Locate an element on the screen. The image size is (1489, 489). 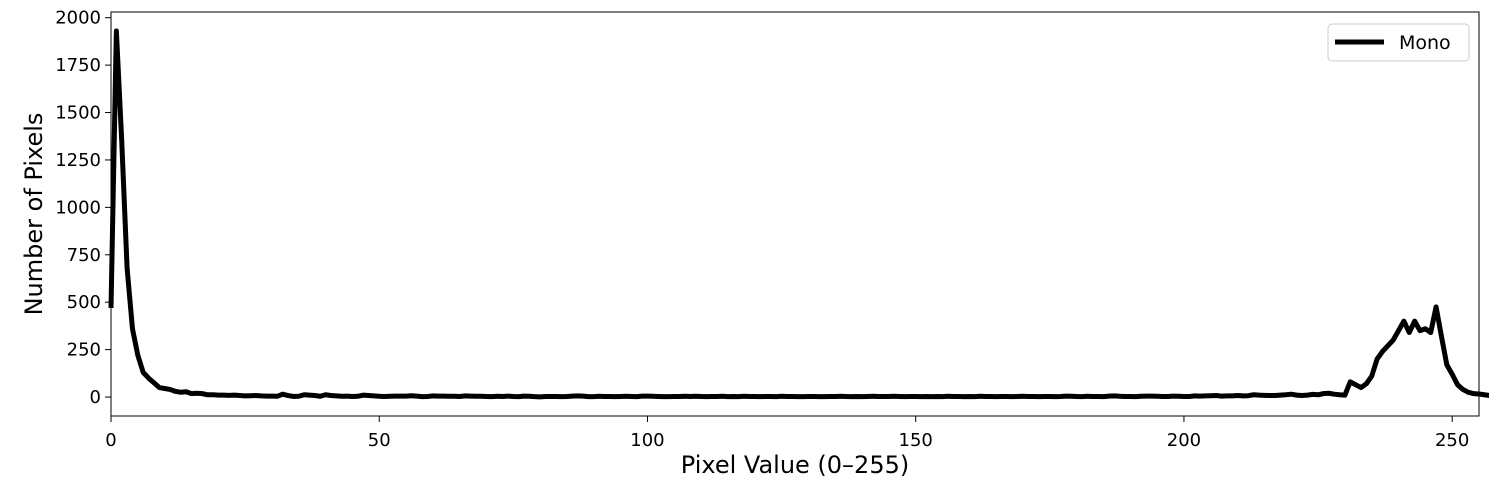
y-tick-label: 250 is located at coordinates (84, 350).